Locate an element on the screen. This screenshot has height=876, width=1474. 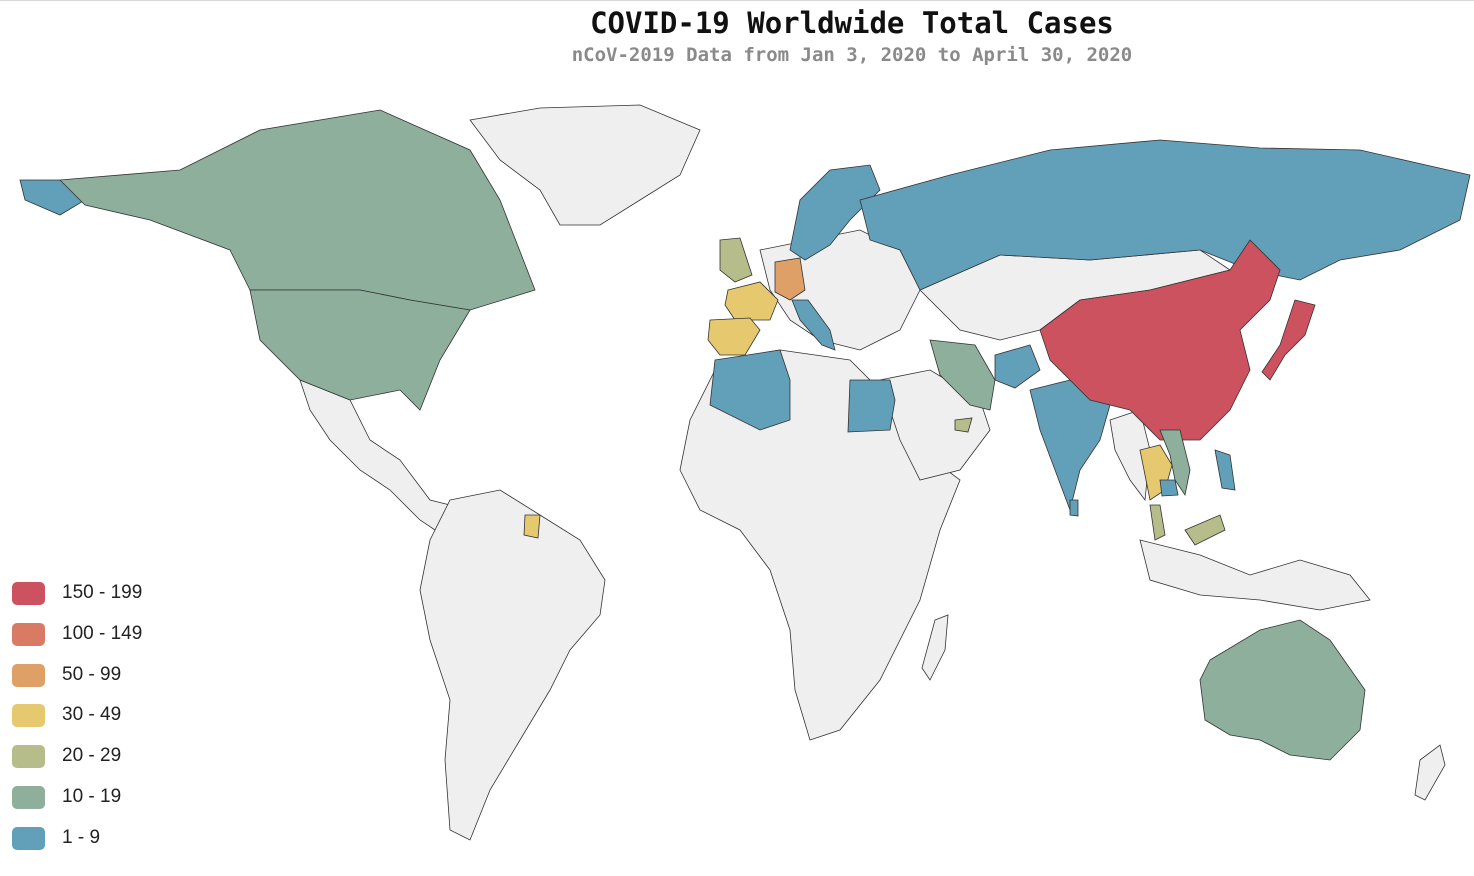
russia is located at coordinates (1165, 215).